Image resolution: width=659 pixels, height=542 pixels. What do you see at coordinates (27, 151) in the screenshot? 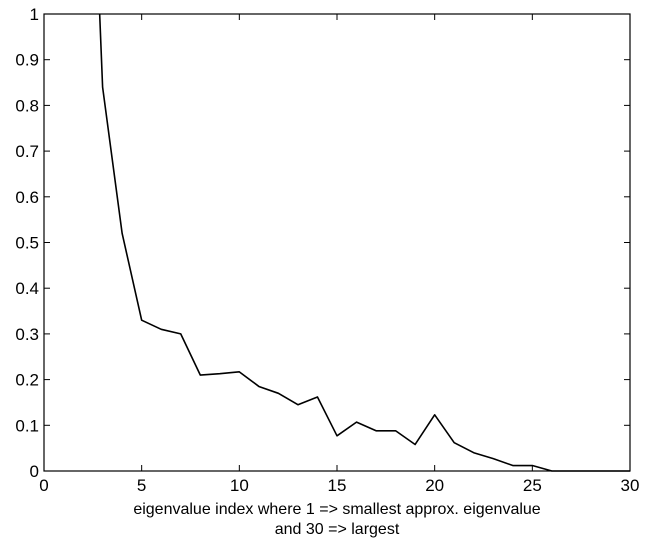
I see `y-tick-label: 0.7` at bounding box center [27, 151].